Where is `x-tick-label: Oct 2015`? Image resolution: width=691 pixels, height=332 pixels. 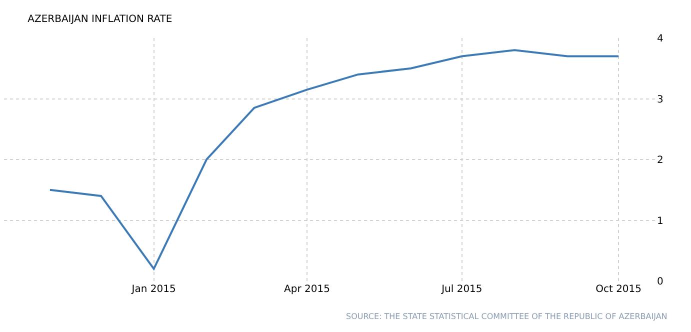
x-tick-label: Oct 2015 is located at coordinates (619, 289).